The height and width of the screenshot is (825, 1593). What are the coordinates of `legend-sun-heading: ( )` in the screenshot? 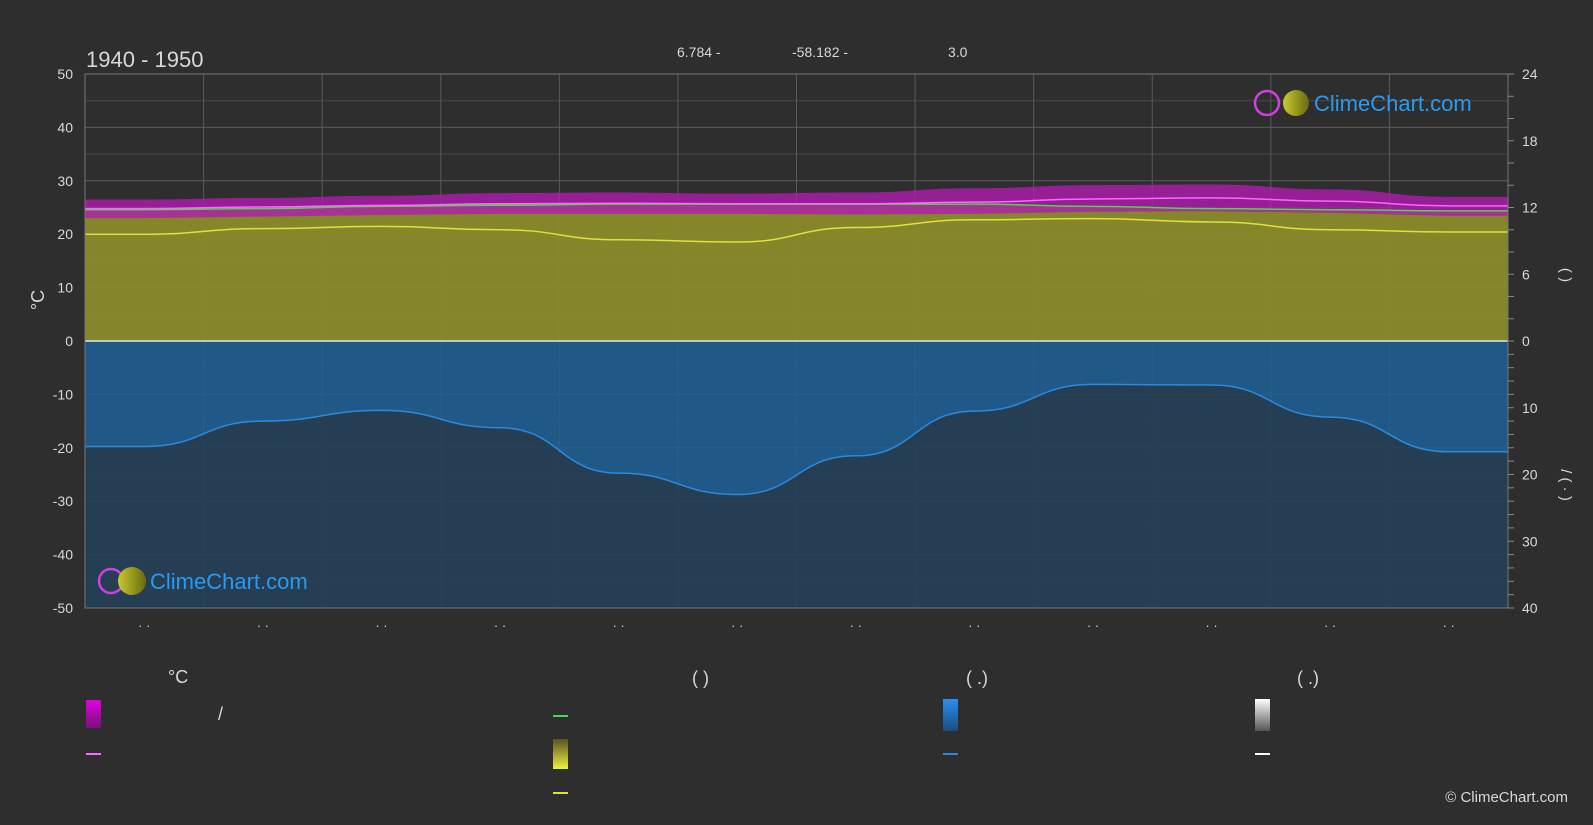 It's located at (700, 678).